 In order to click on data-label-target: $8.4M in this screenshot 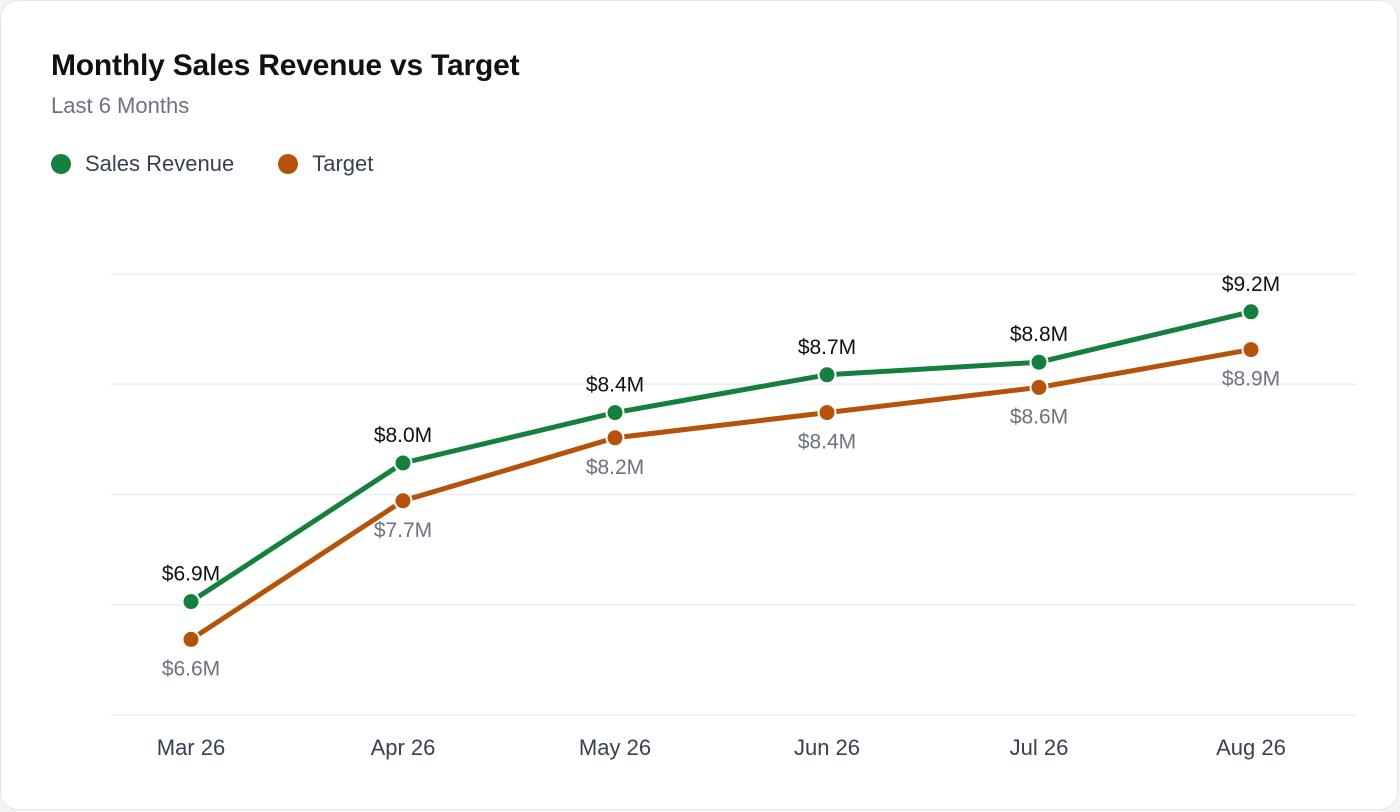, I will do `click(827, 442)`.